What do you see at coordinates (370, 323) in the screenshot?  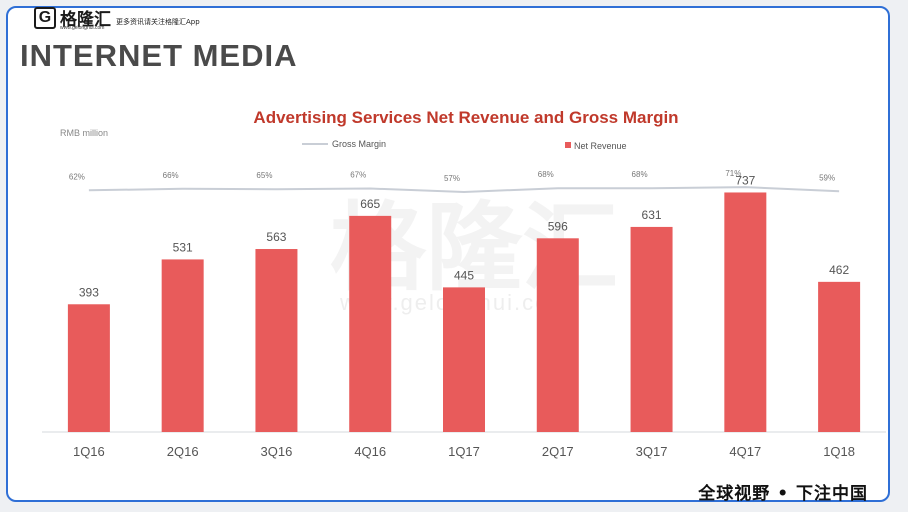 I see `bar-4q16` at bounding box center [370, 323].